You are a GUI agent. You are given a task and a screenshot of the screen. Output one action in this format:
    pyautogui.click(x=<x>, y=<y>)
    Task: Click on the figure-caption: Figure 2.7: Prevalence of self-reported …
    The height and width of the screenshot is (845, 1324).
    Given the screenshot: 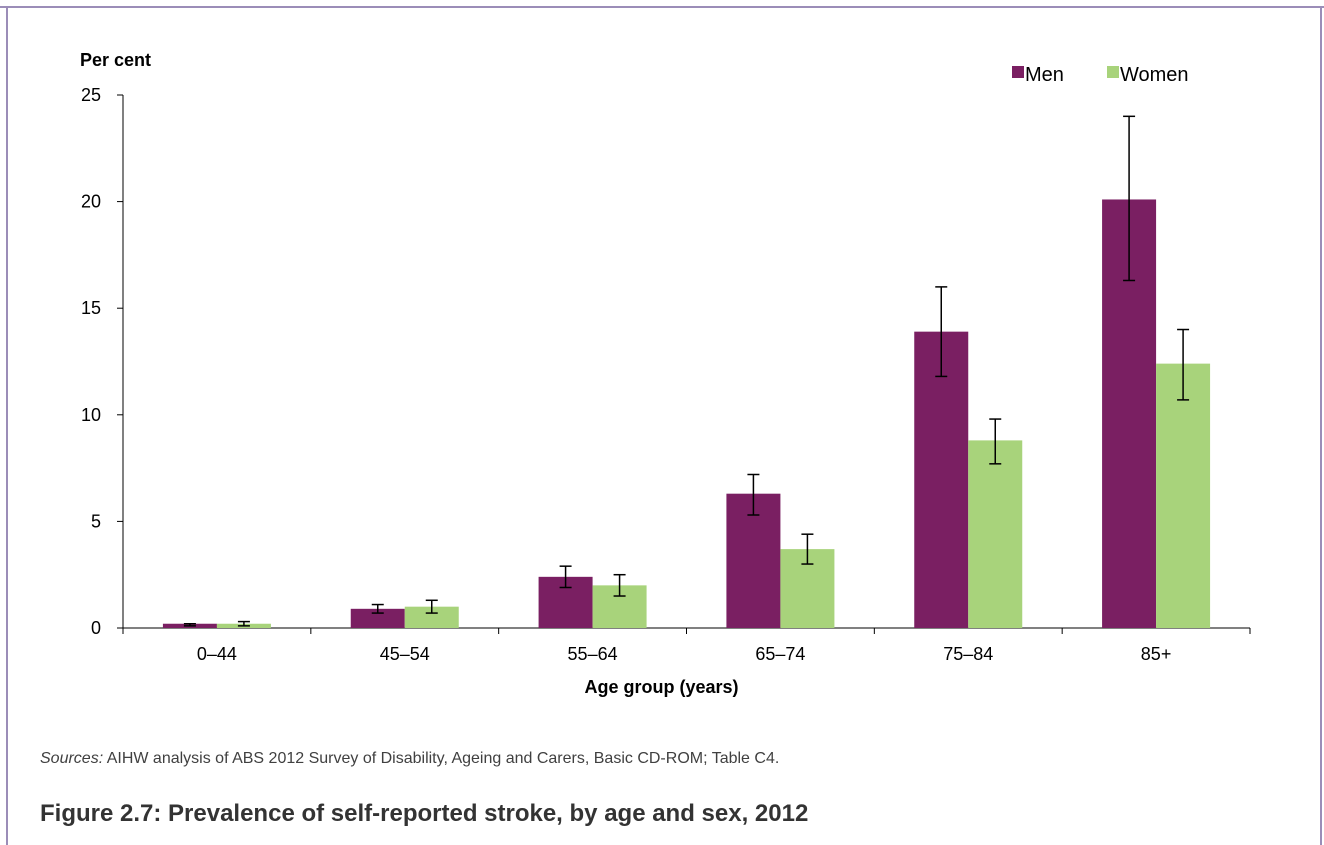 What is the action you would take?
    pyautogui.click(x=424, y=813)
    